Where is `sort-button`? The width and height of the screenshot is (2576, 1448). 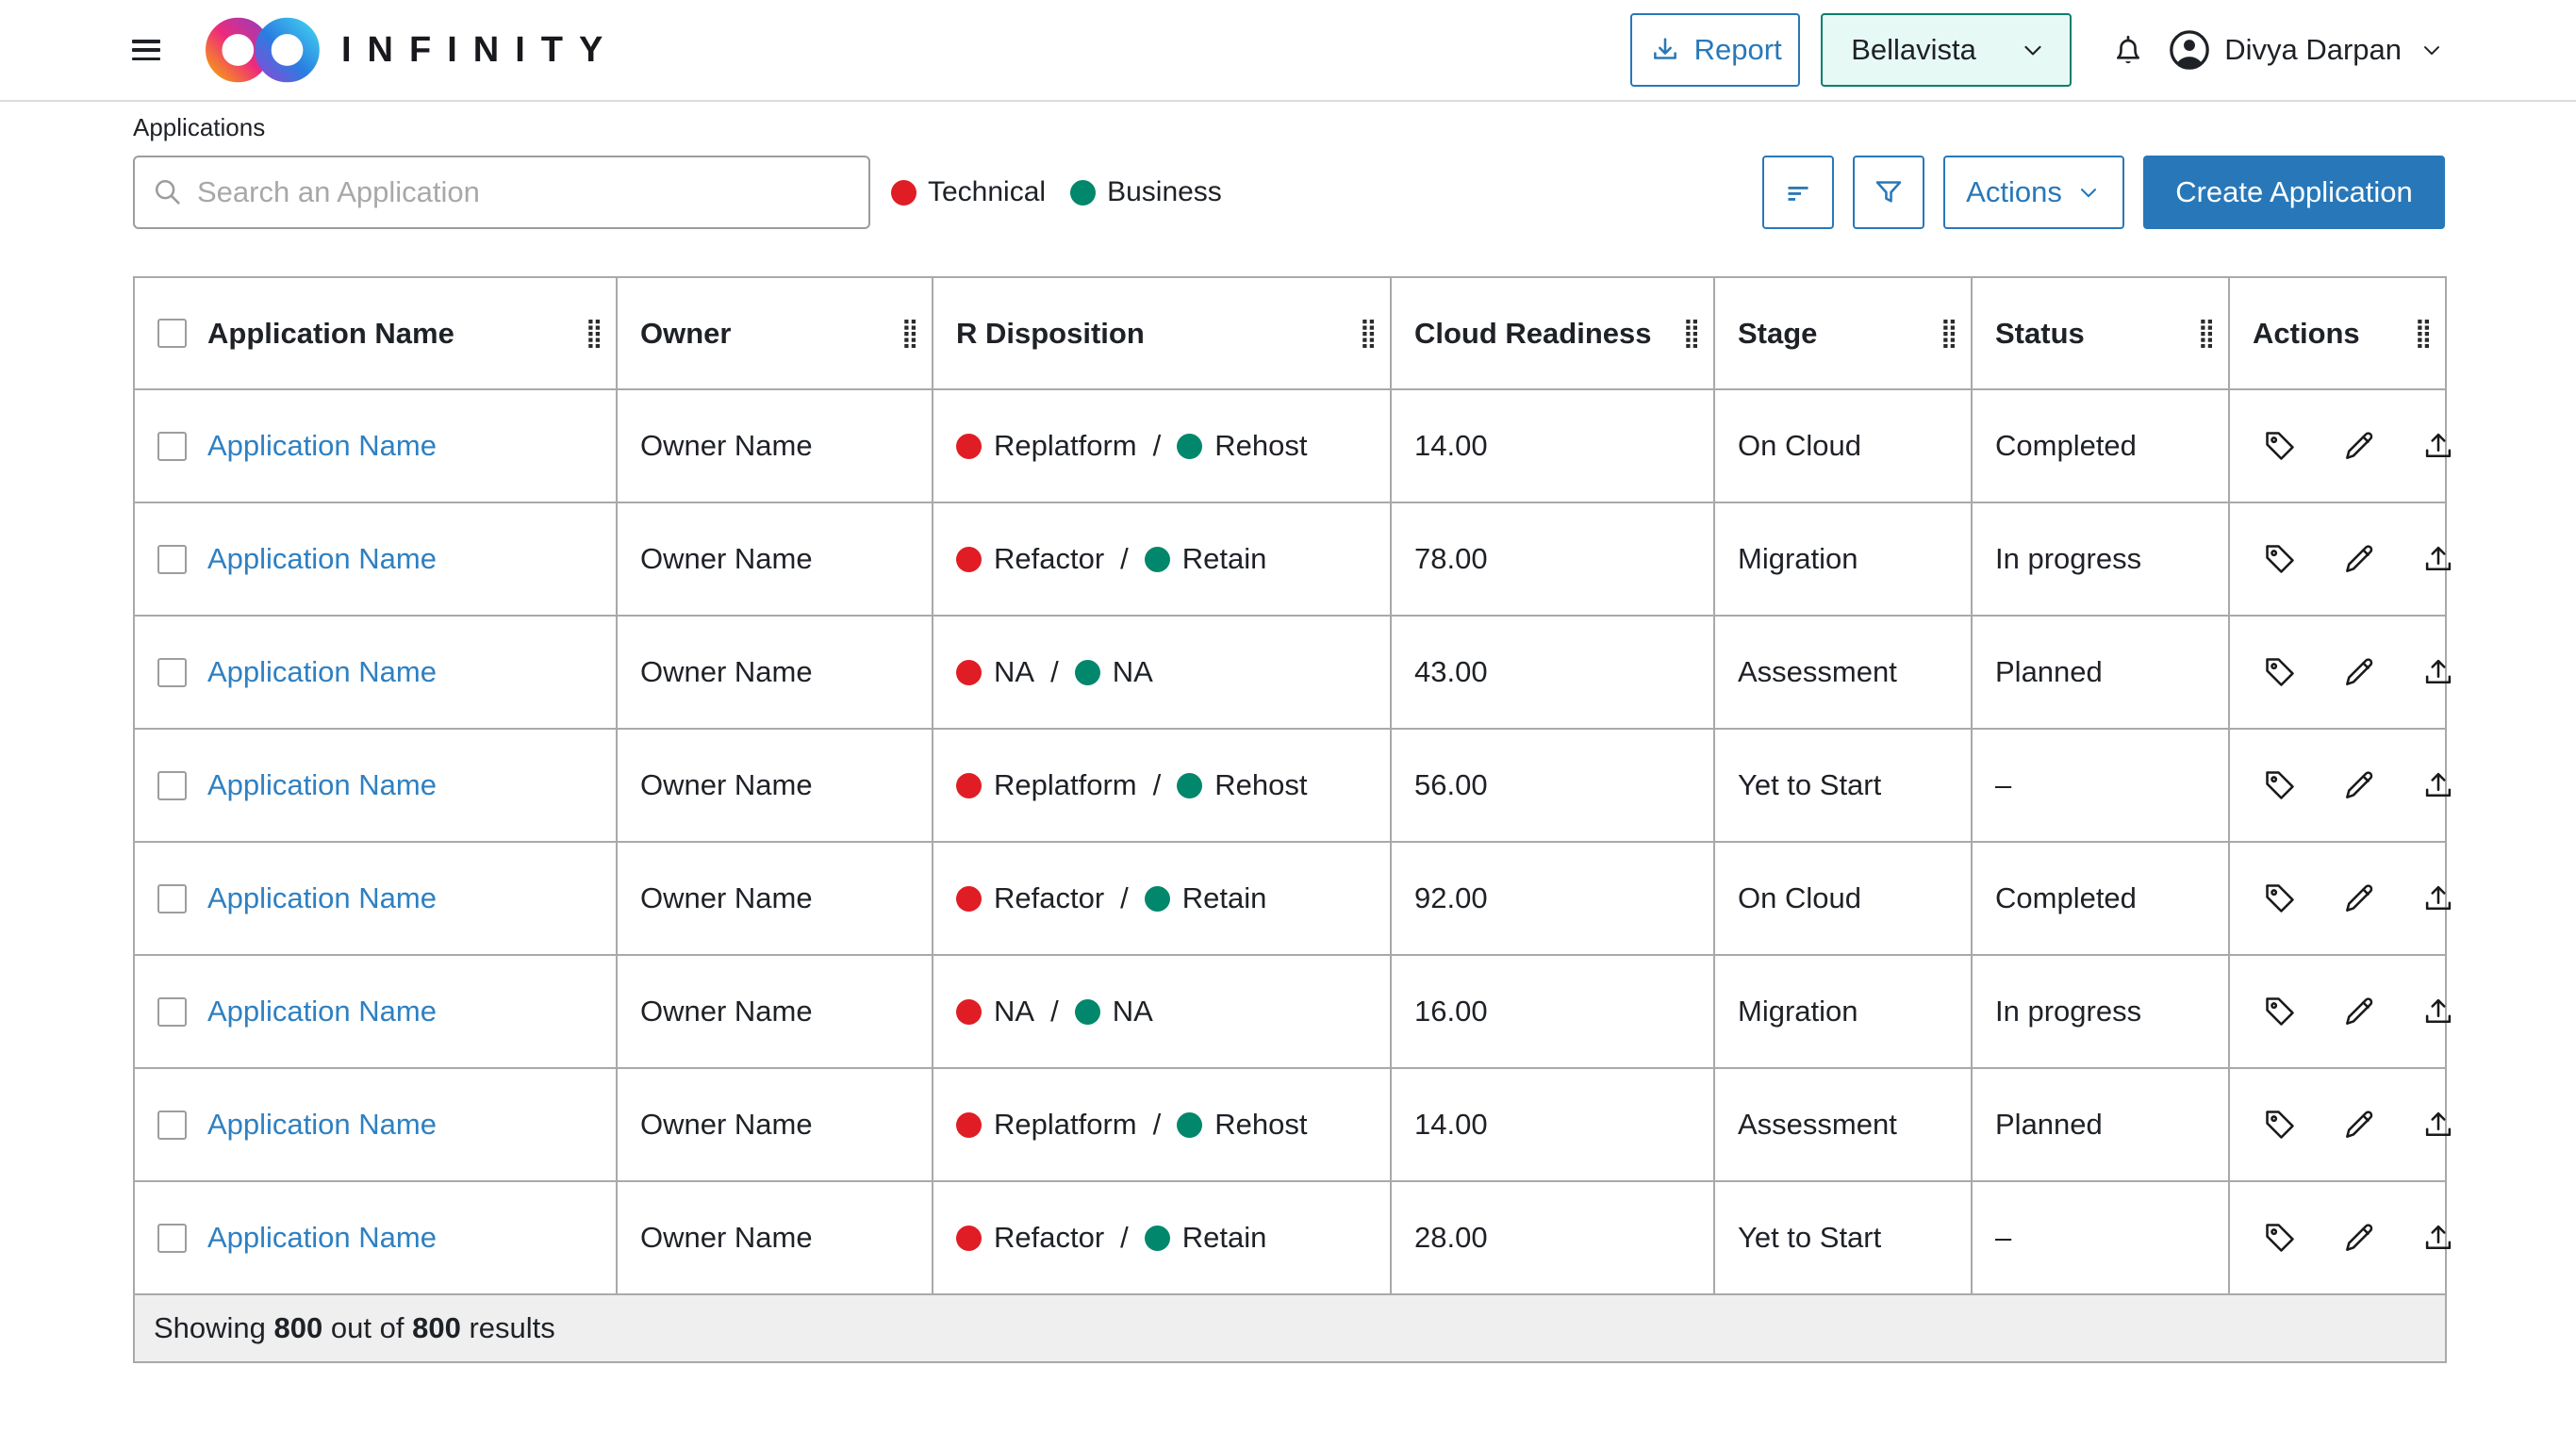
sort-button is located at coordinates (1798, 192).